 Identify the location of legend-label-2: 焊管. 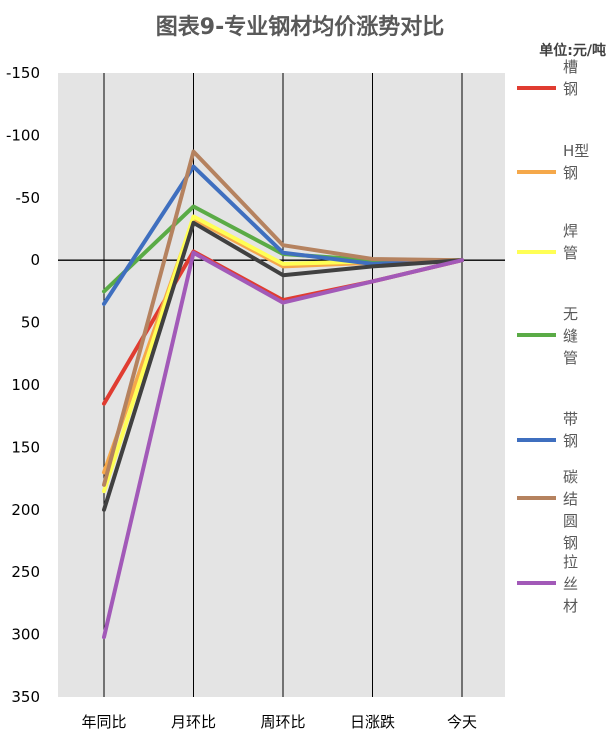
(570, 242).